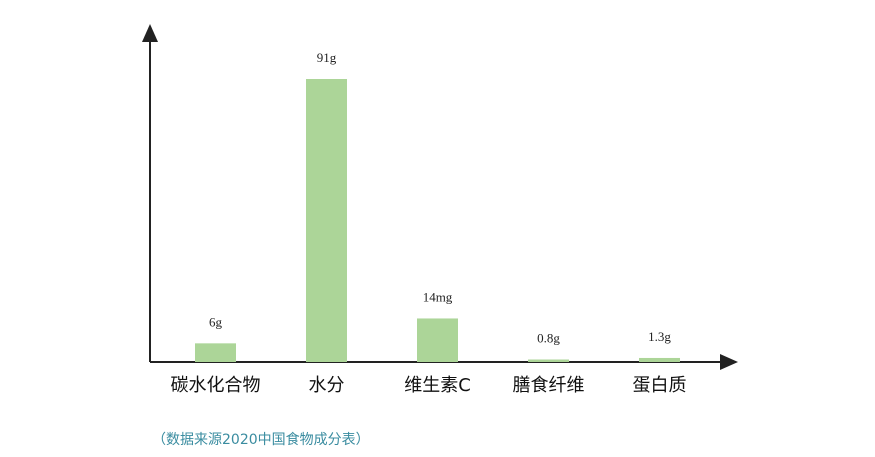 The height and width of the screenshot is (457, 875). I want to click on value-label: 14mg, so click(438, 296).